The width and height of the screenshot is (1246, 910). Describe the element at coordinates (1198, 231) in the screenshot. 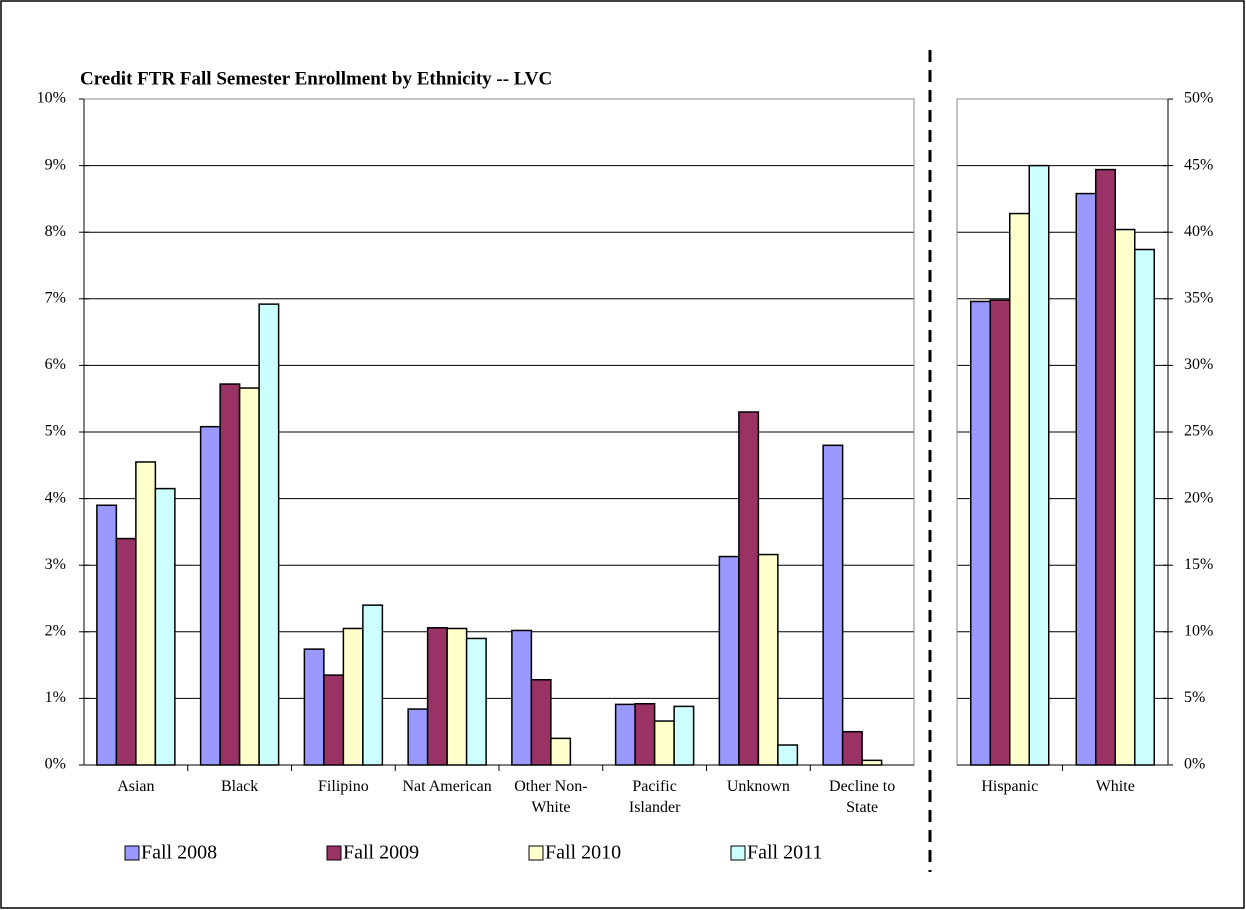

I see `y-tick-label: 40%` at that location.